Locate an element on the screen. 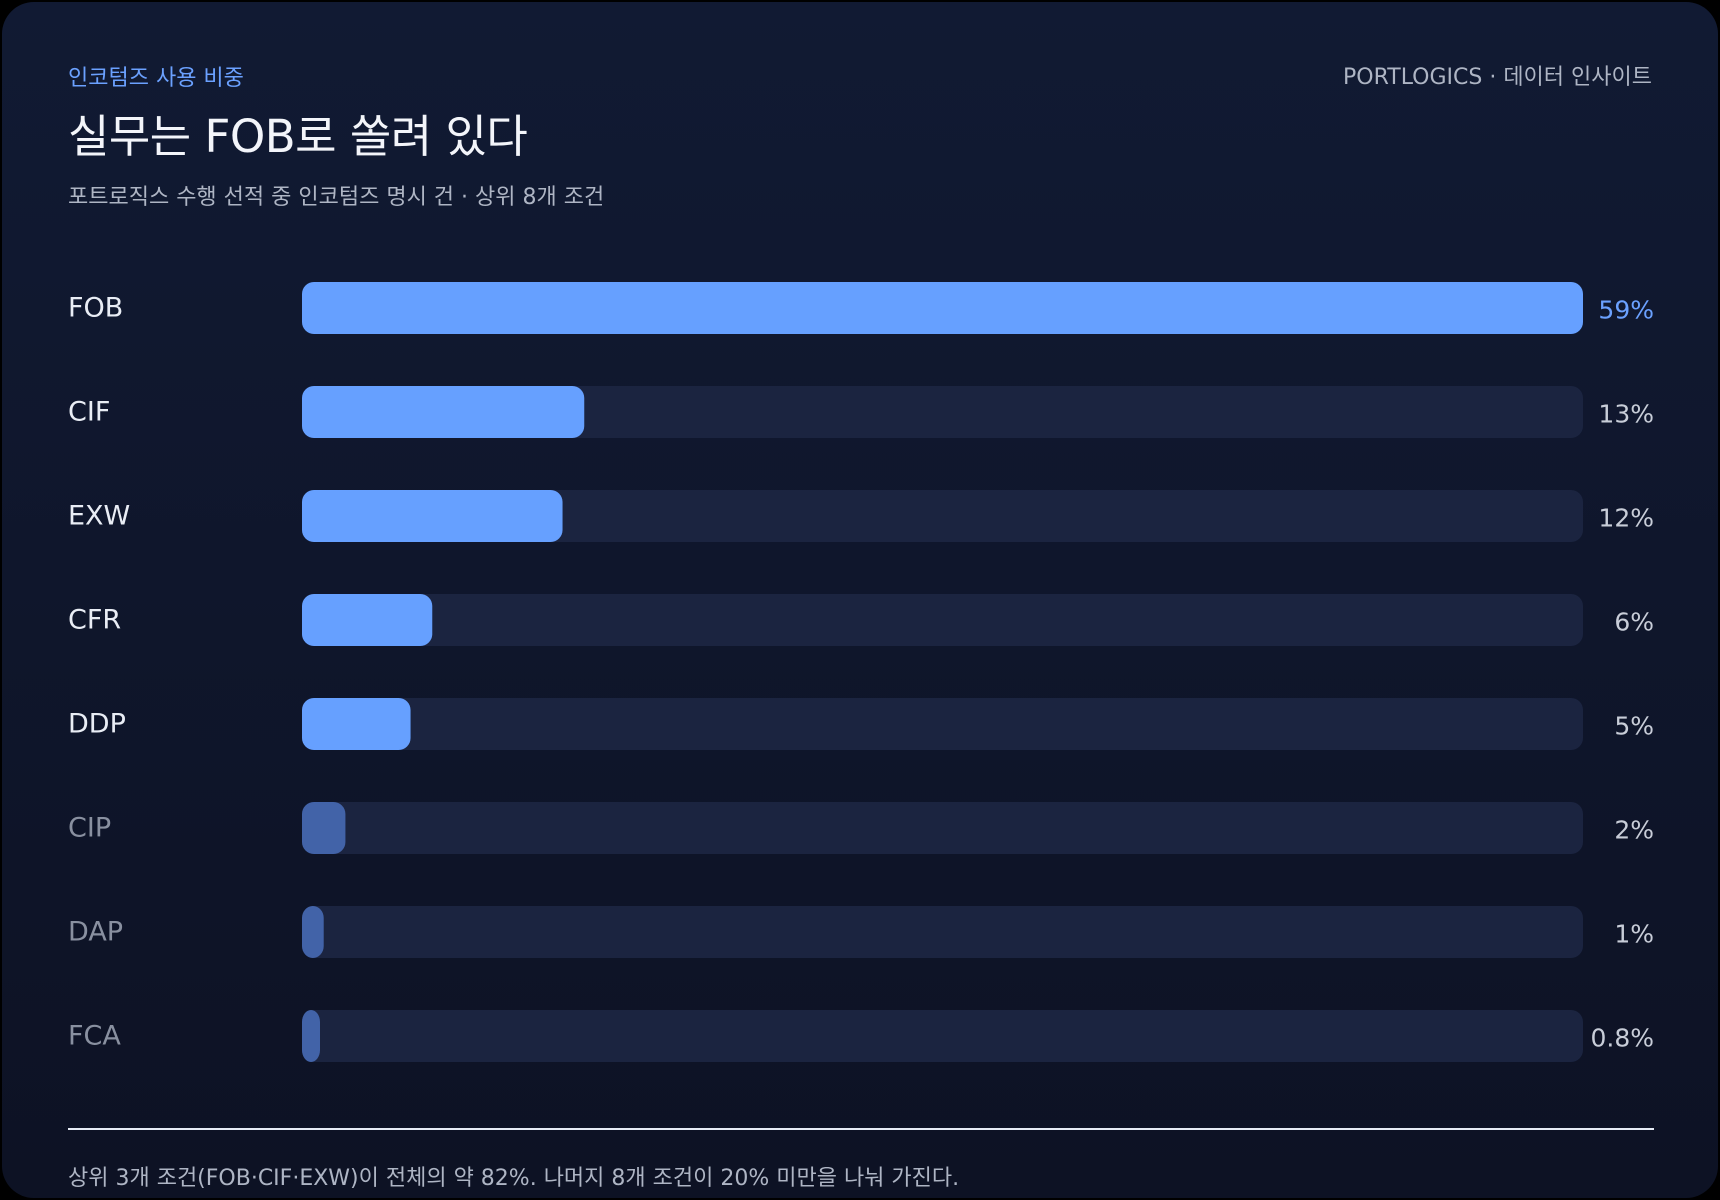  category-label: DDP is located at coordinates (97, 724).